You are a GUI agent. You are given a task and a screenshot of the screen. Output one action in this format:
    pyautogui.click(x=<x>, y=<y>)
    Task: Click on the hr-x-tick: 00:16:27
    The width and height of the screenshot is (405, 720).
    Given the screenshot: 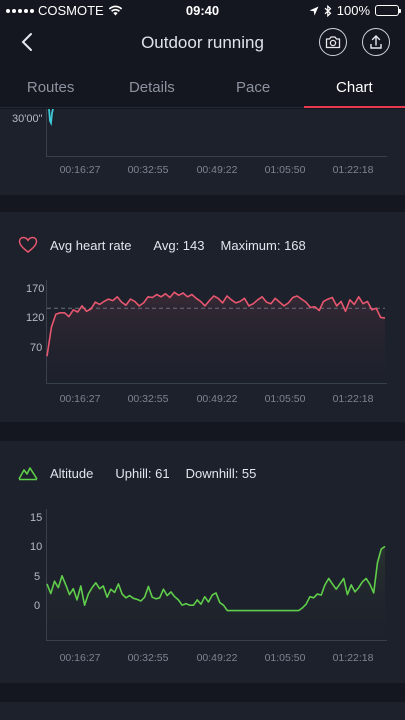 What is the action you would take?
    pyautogui.click(x=80, y=399)
    